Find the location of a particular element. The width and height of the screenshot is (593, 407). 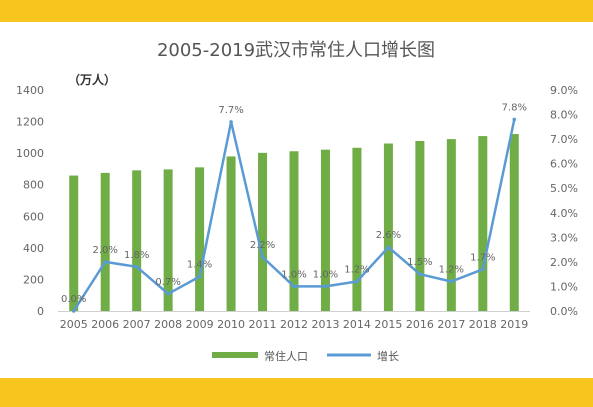

x-tick-label: 2015 is located at coordinates (388, 324).